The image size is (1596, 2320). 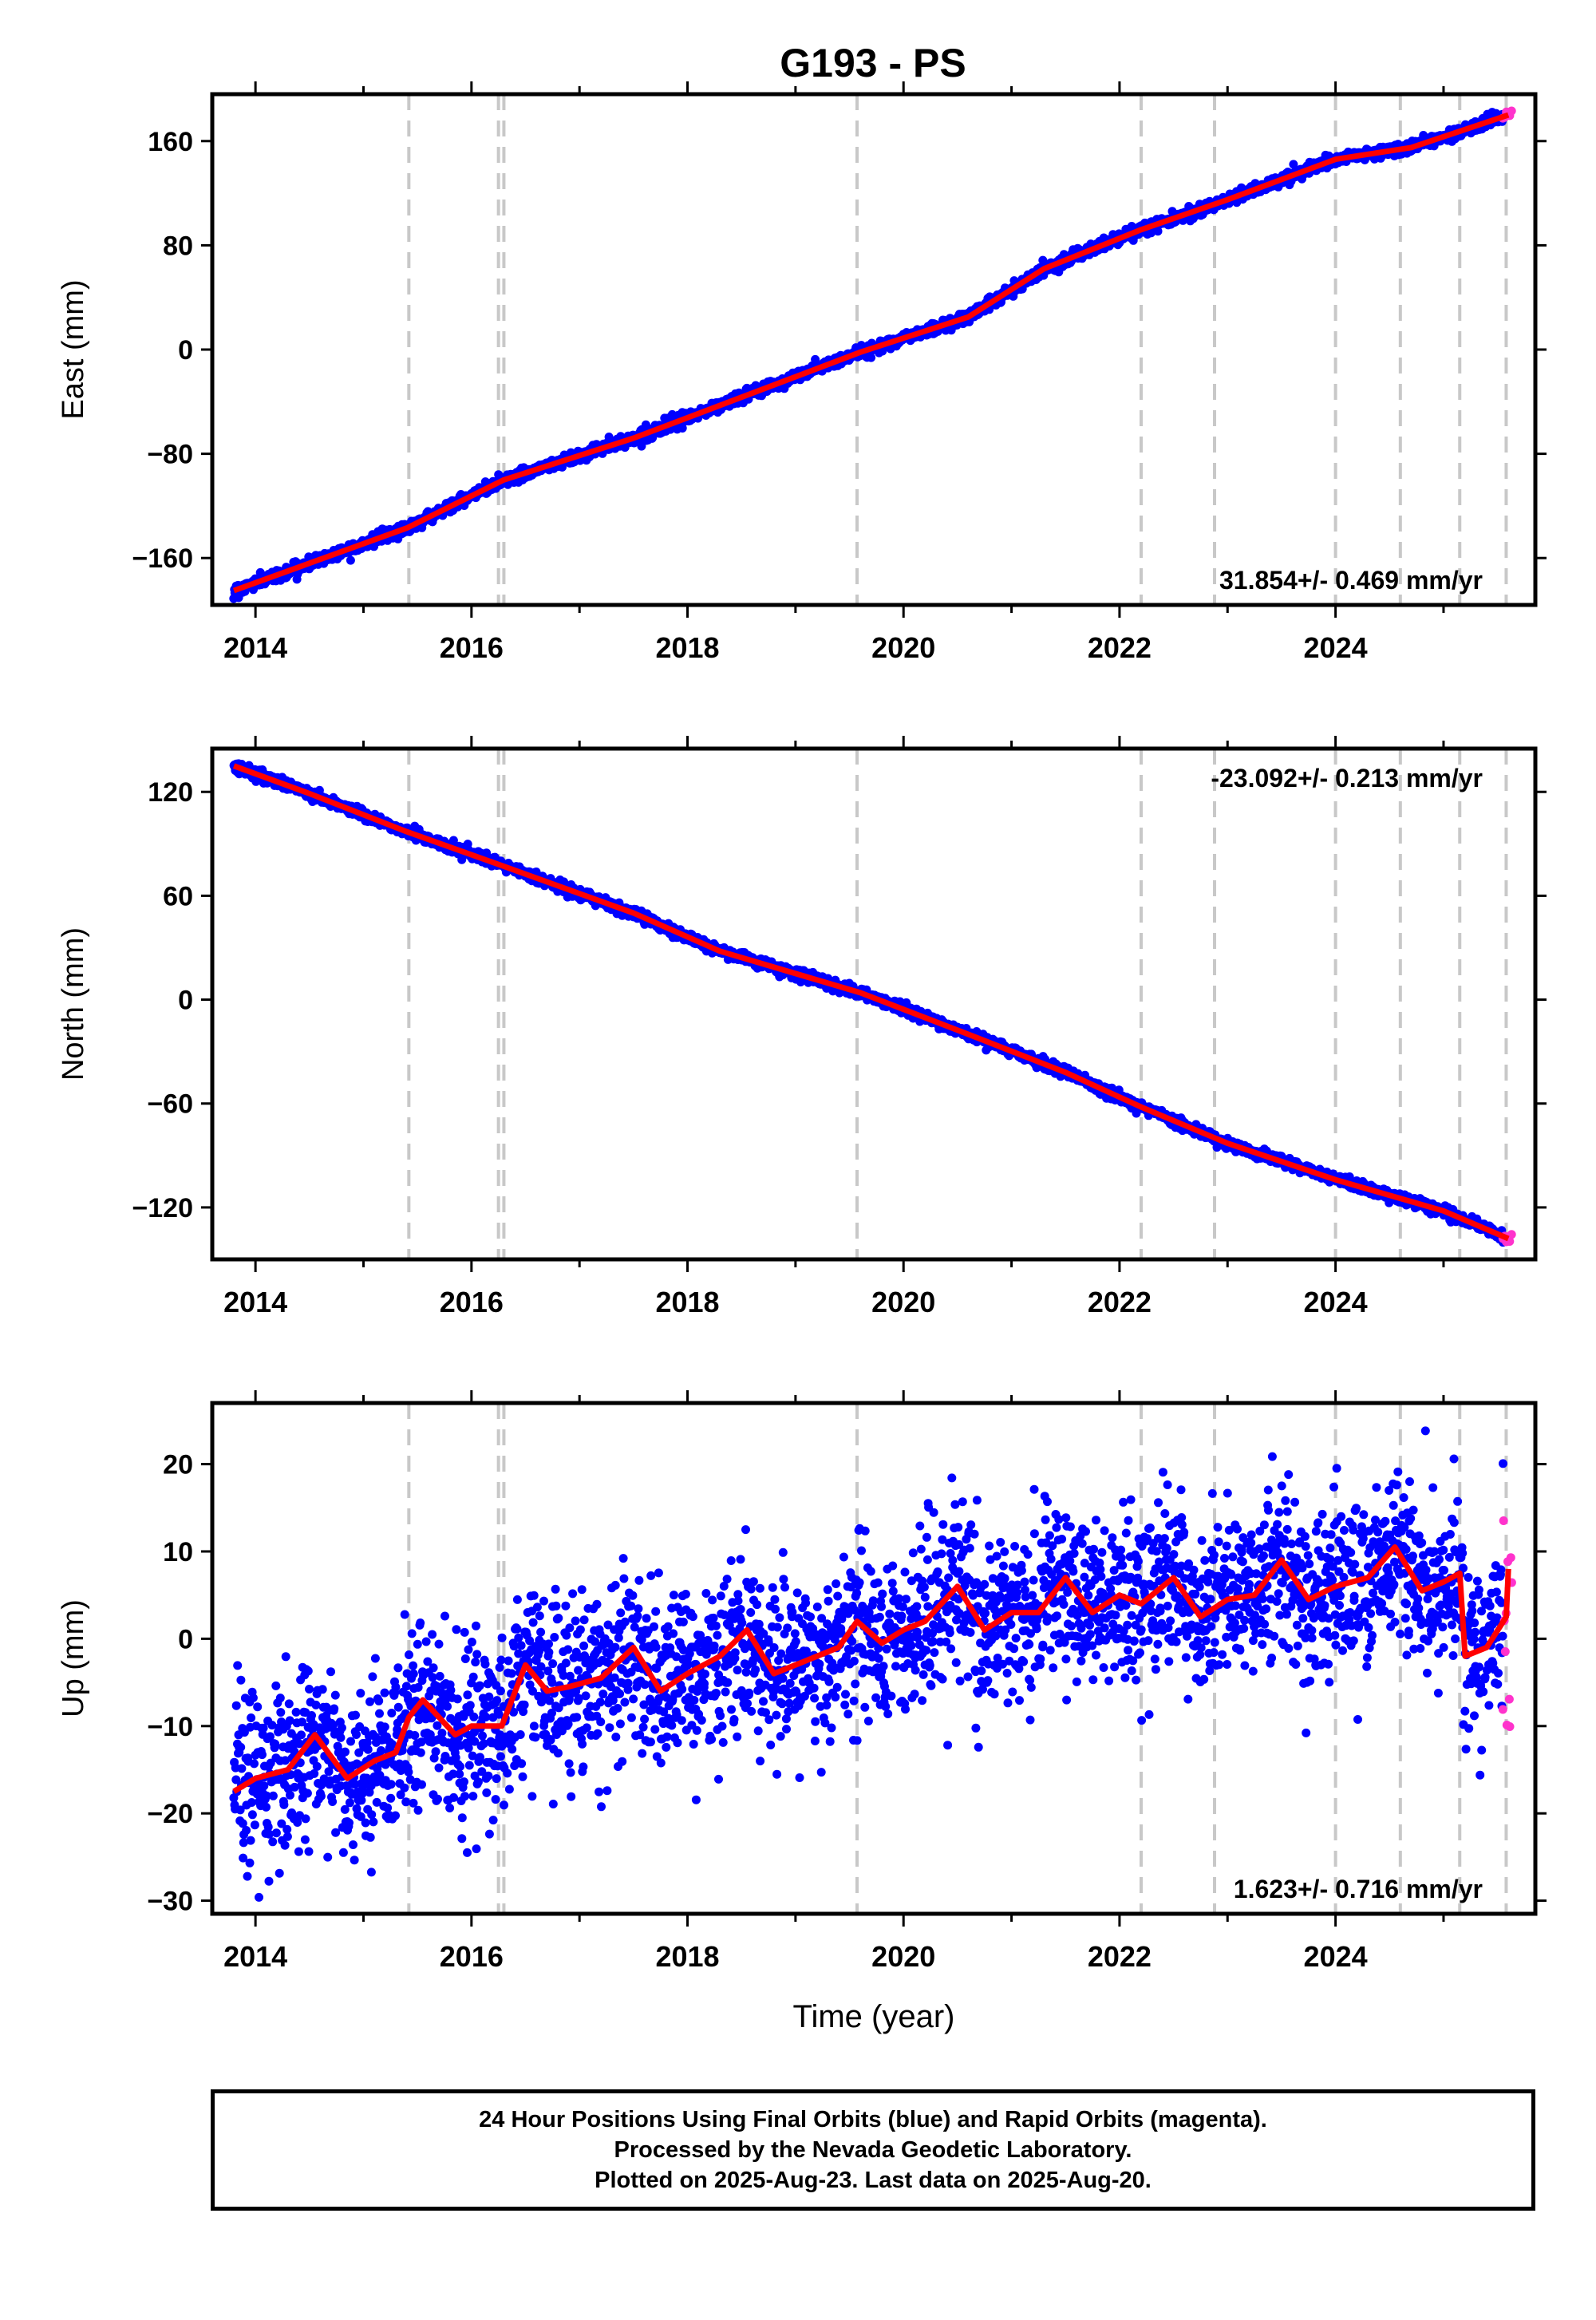 What do you see at coordinates (73, 349) in the screenshot?
I see `y-axis-label: East (mm)` at bounding box center [73, 349].